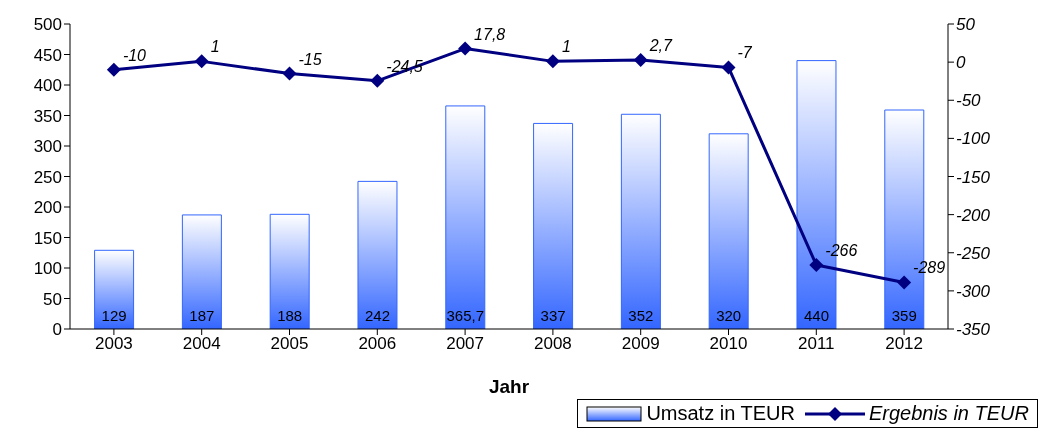 This screenshot has height=435, width=1053. I want to click on data-label: -15, so click(310, 59).